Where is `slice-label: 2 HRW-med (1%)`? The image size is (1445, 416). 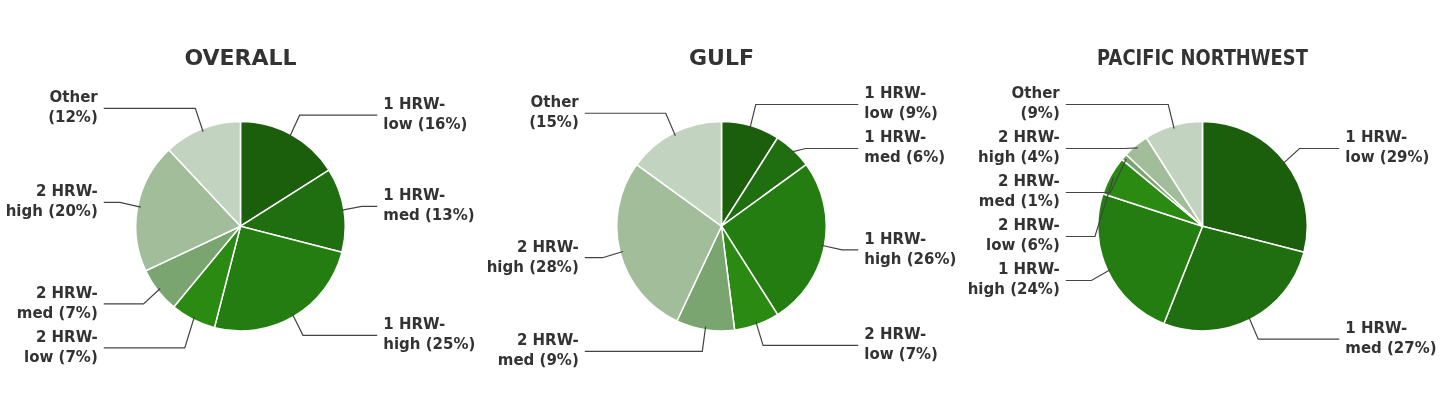
slice-label: 2 HRW-med (1%) is located at coordinates (1019, 191).